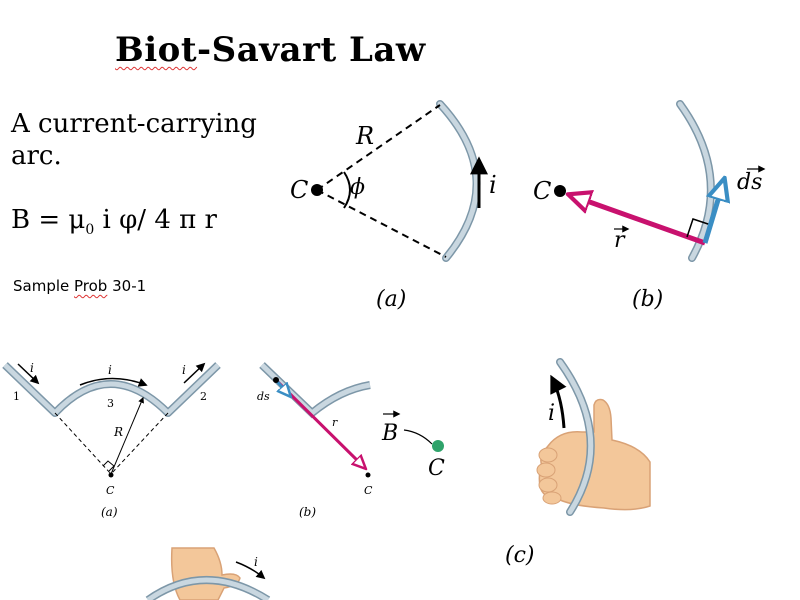 The width and height of the screenshot is (800, 600). Describe the element at coordinates (713, 212) in the screenshot. I see `ds-vector` at that location.